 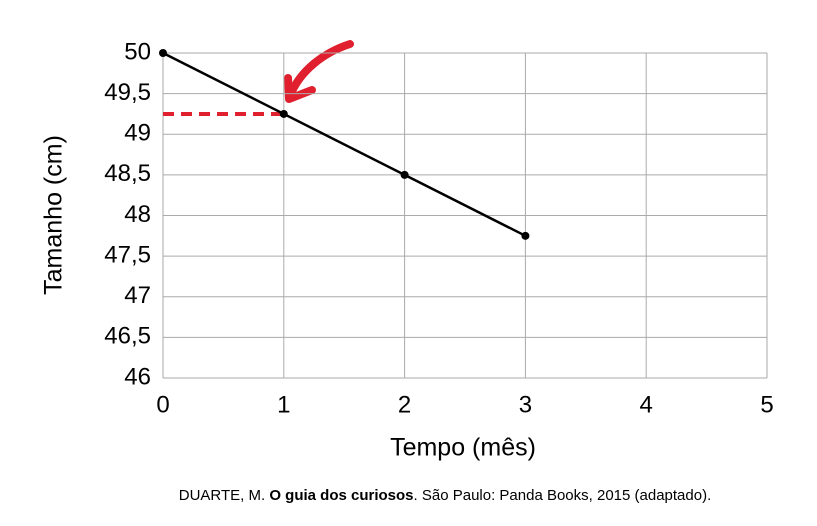 I want to click on y-tick-label: 48,5, so click(x=127, y=173).